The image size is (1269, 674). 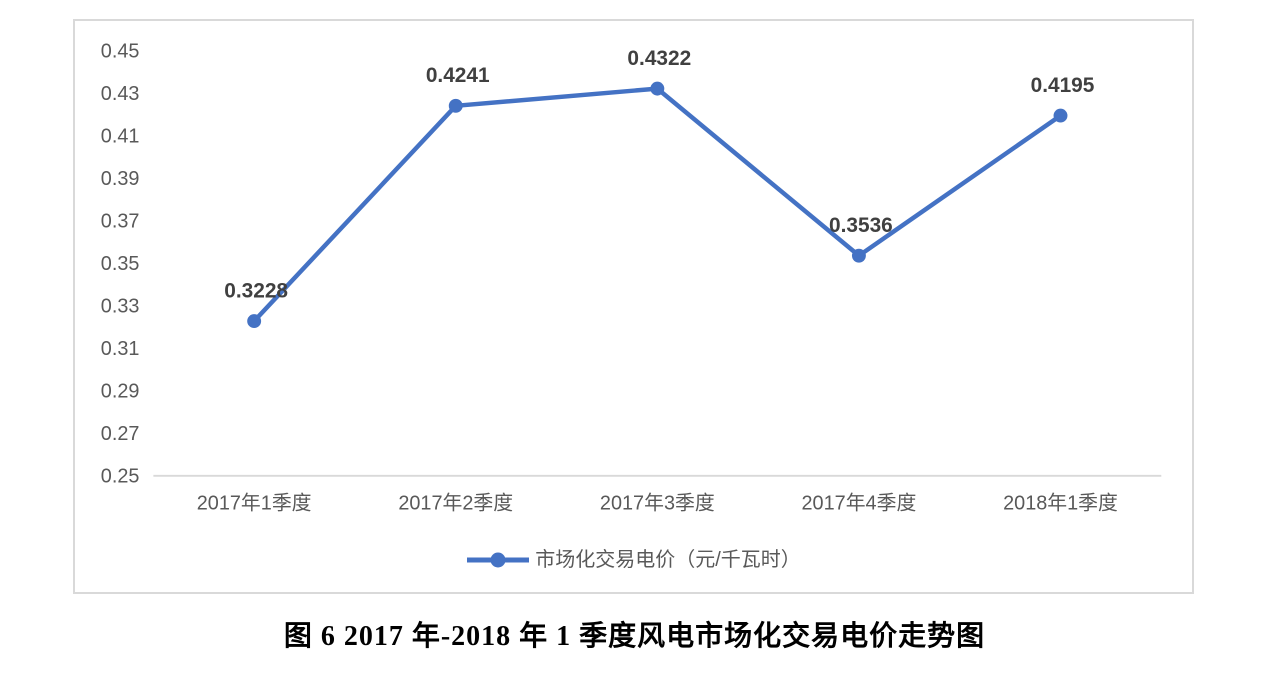 I want to click on x-axis-category-label: 2018年1季度, so click(x=1060, y=504).